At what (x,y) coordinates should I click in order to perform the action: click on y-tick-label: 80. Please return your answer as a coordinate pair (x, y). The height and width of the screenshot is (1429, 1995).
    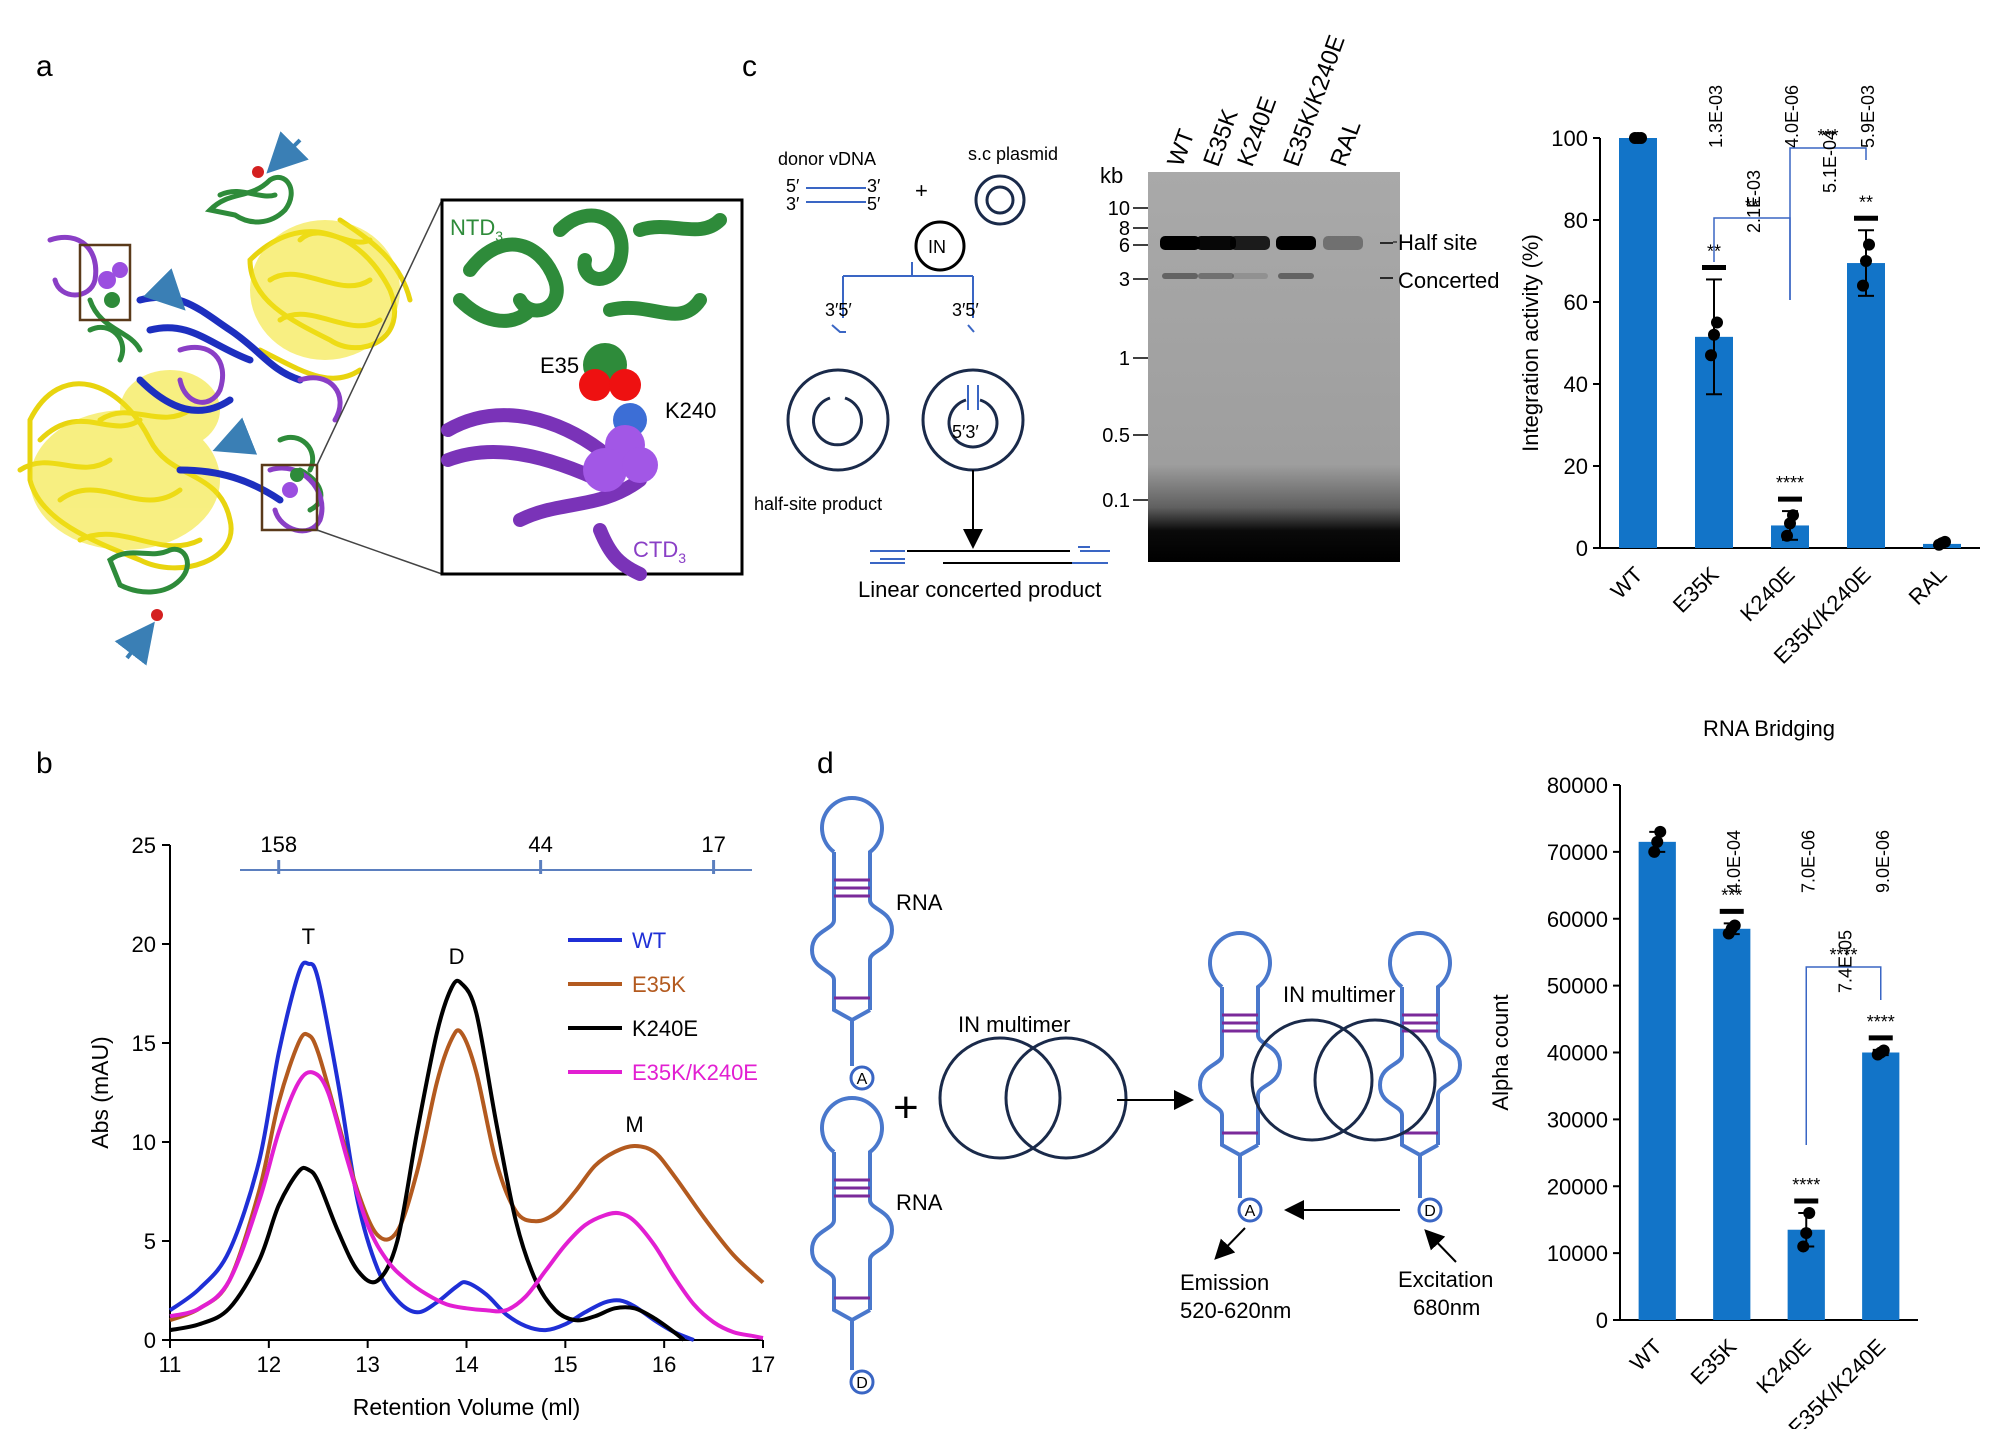
    Looking at the image, I should click on (1576, 220).